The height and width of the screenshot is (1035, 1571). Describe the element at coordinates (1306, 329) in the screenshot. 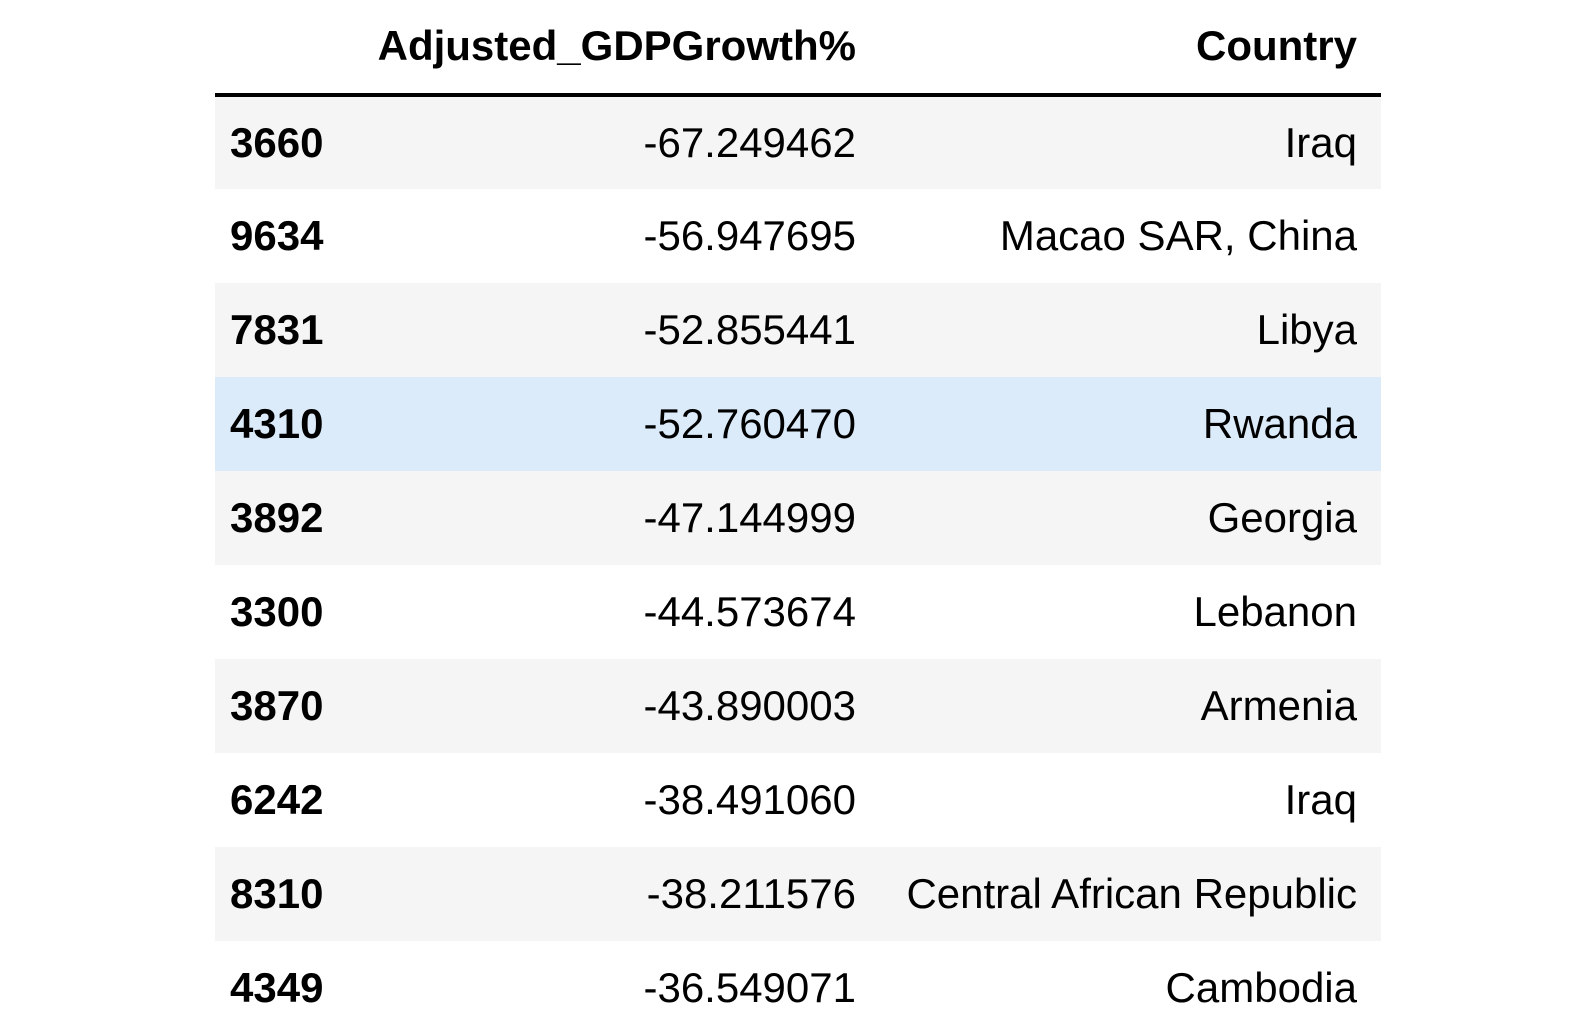

I see `country-value: Libya` at that location.